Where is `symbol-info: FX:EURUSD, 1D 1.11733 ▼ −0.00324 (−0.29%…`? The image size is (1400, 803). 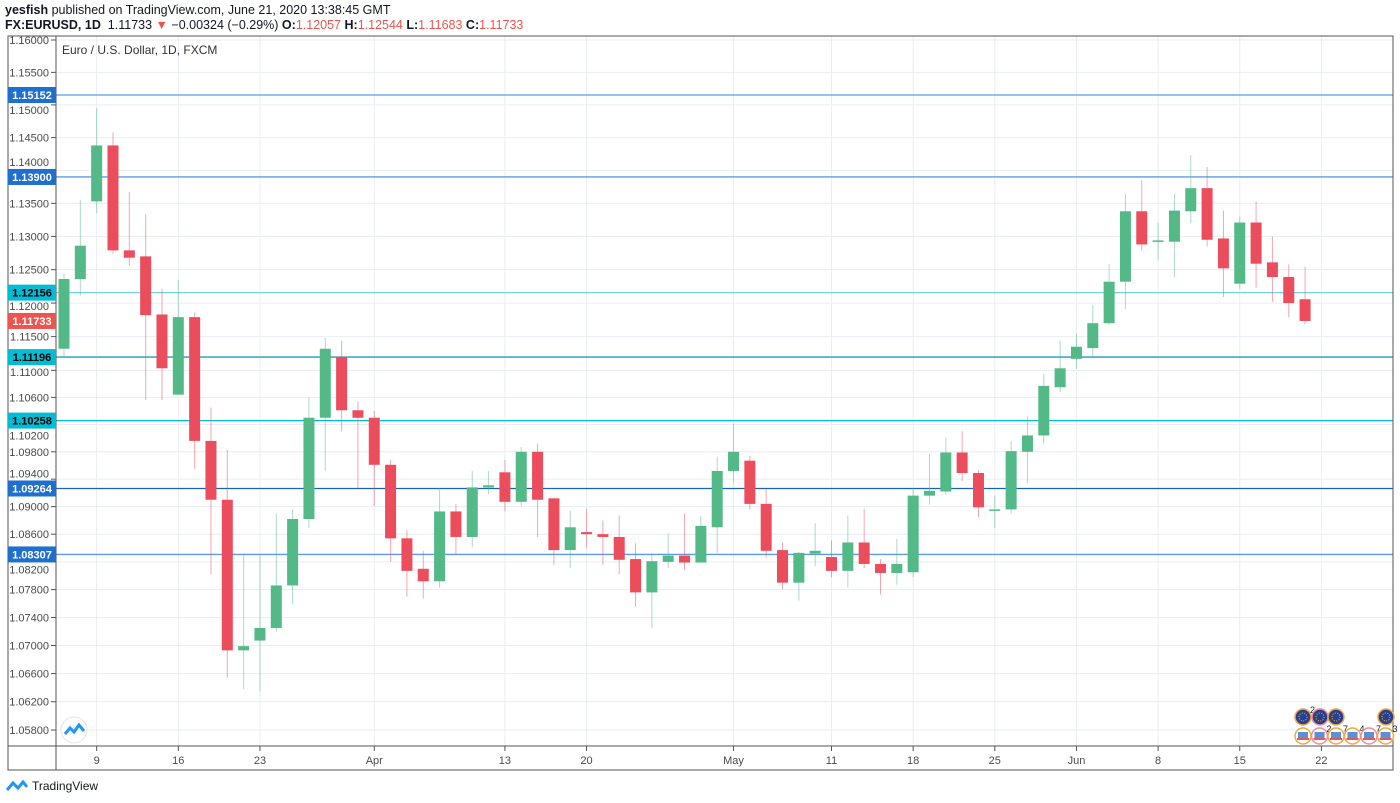
symbol-info: FX:EURUSD, 1D 1.11733 ▼ −0.00324 (−0.29%… is located at coordinates (264, 25).